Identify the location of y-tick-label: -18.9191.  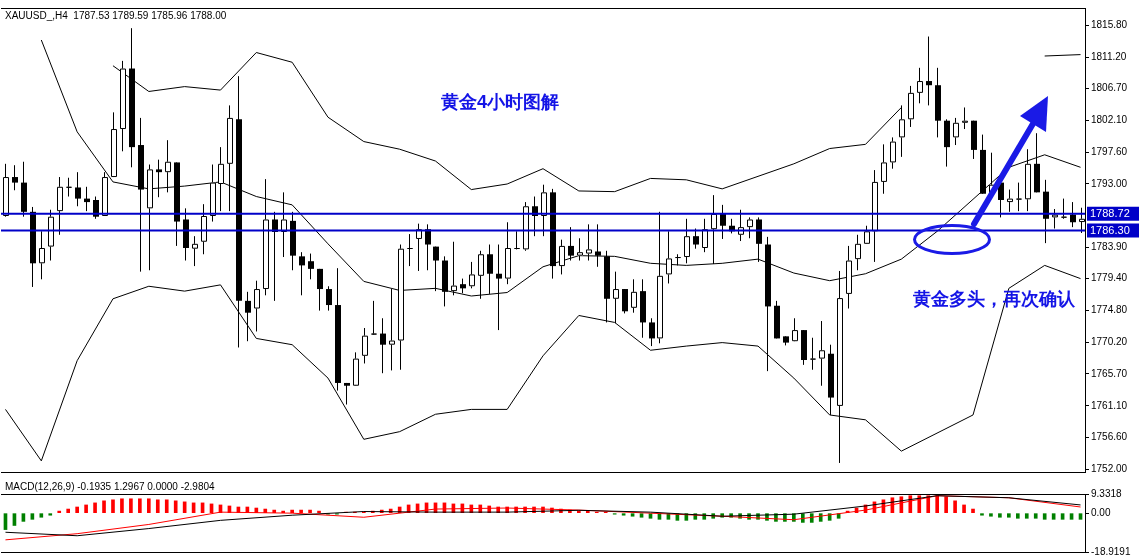
(1111, 551).